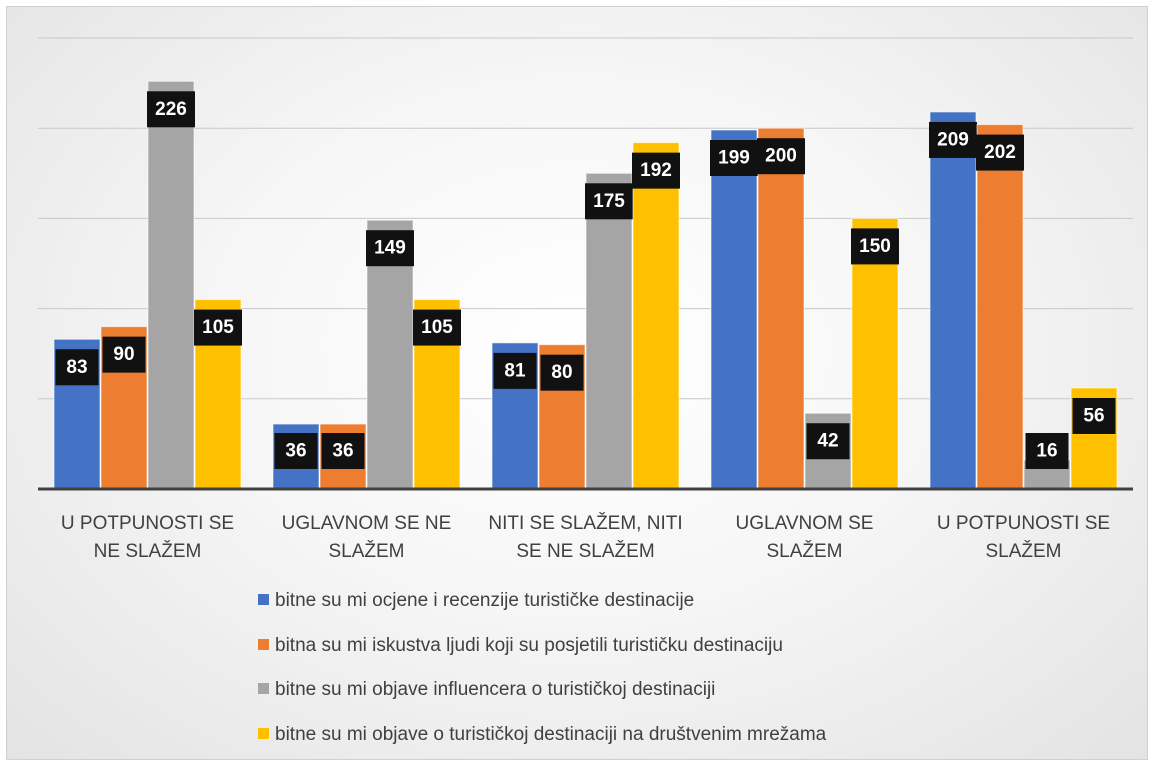 Image resolution: width=1154 pixels, height=767 pixels. I want to click on value-label: 209, so click(953, 139).